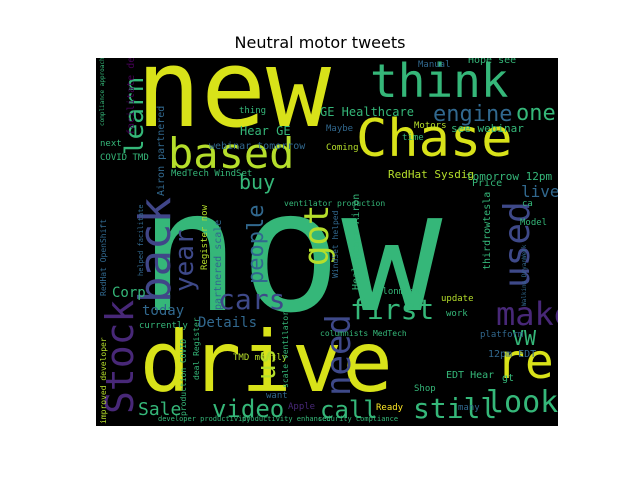 The width and height of the screenshot is (640, 480). What do you see at coordinates (228, 323) in the screenshot?
I see `word-details: Details` at bounding box center [228, 323].